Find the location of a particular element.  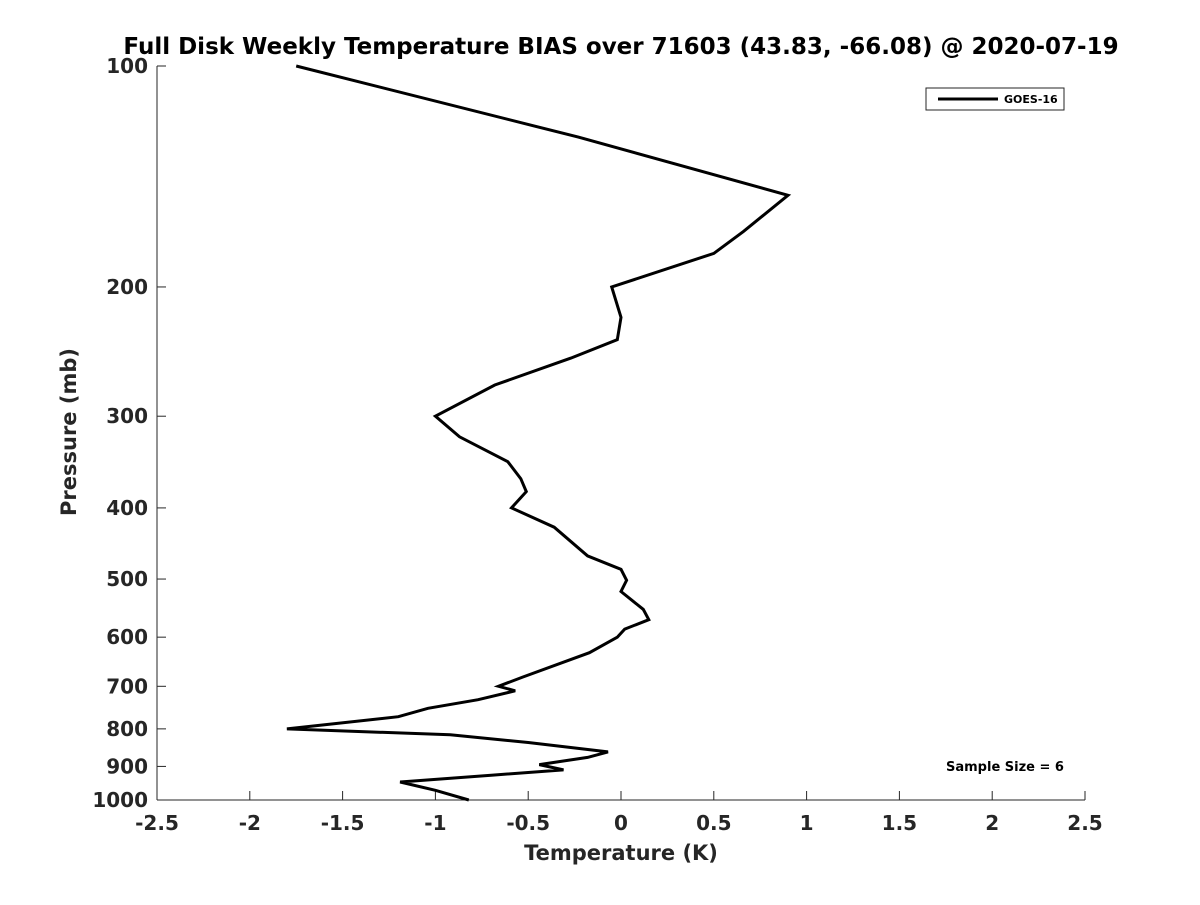

y-axis-label: Pressure (mb) is located at coordinates (69, 432).